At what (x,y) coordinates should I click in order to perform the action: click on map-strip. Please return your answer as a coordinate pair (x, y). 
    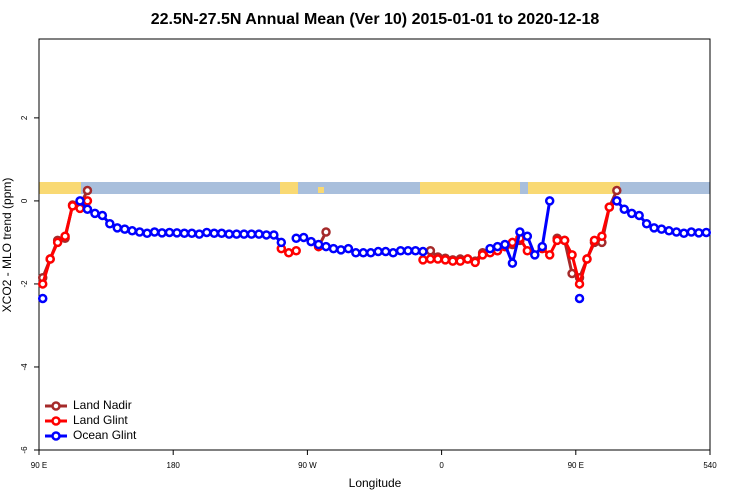
    Looking at the image, I should click on (374, 188).